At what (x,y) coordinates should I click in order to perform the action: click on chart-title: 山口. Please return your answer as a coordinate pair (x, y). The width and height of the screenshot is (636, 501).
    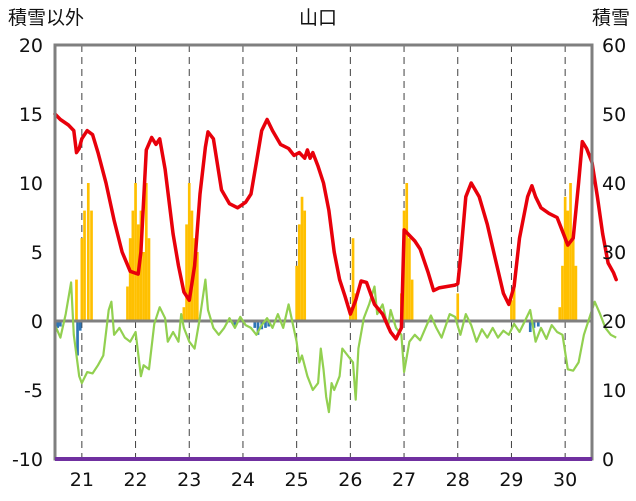
    Looking at the image, I should click on (318, 18).